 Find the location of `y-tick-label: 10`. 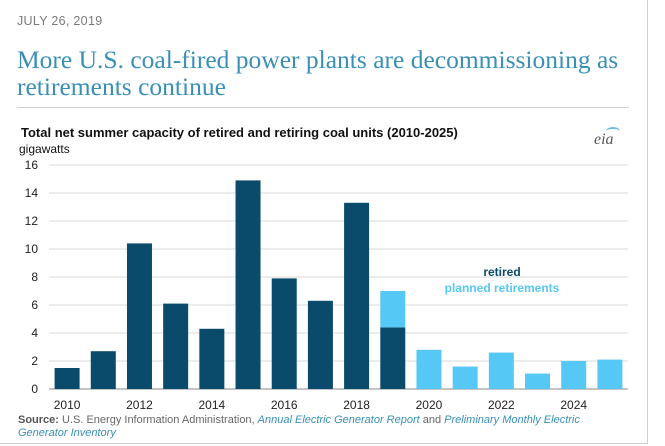

y-tick-label: 10 is located at coordinates (32, 249).